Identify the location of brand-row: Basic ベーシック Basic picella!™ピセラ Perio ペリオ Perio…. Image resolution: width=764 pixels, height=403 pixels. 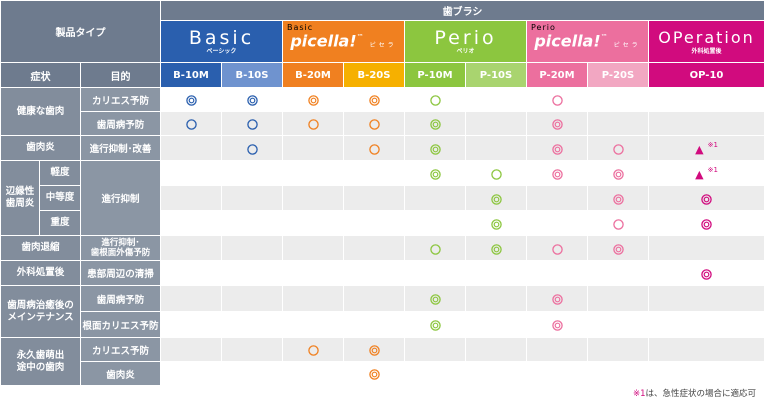
(382, 41).